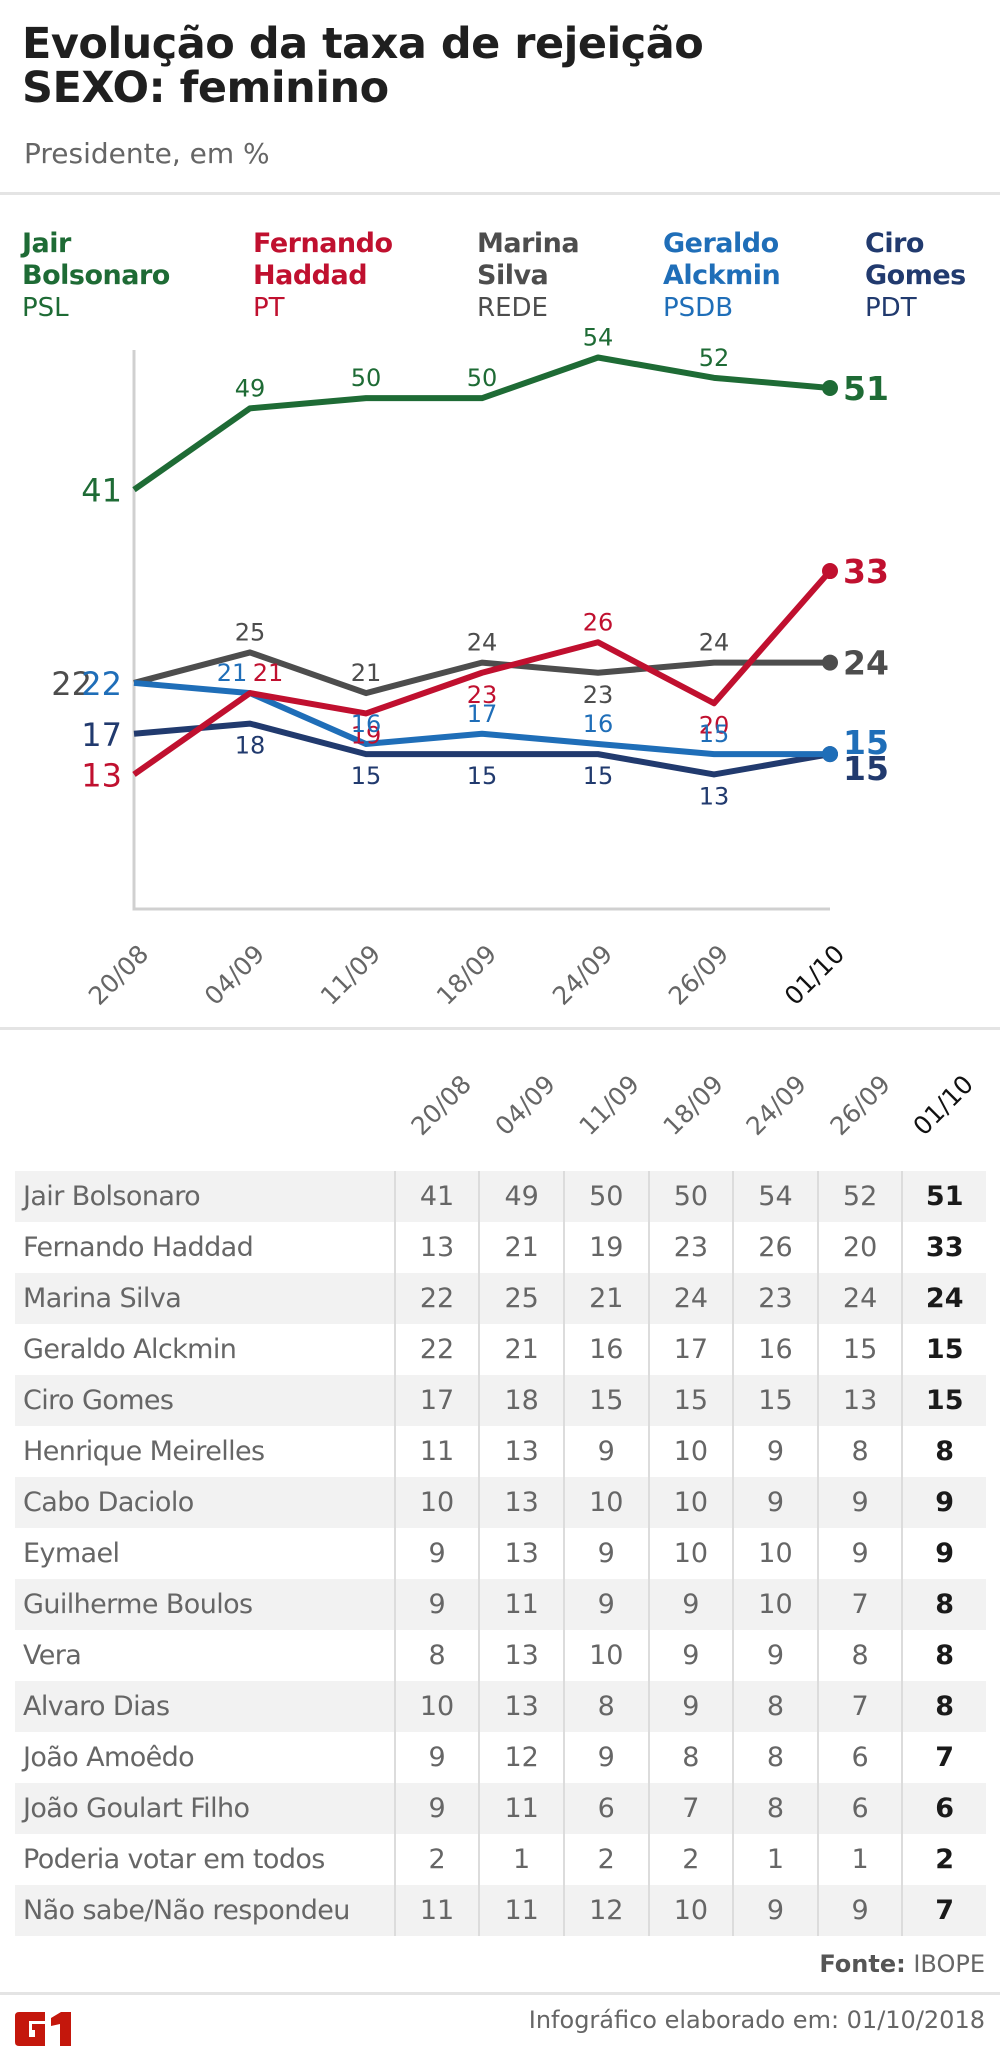 The image size is (1000, 2066). I want to click on table-cell: 23, so click(690, 1247).